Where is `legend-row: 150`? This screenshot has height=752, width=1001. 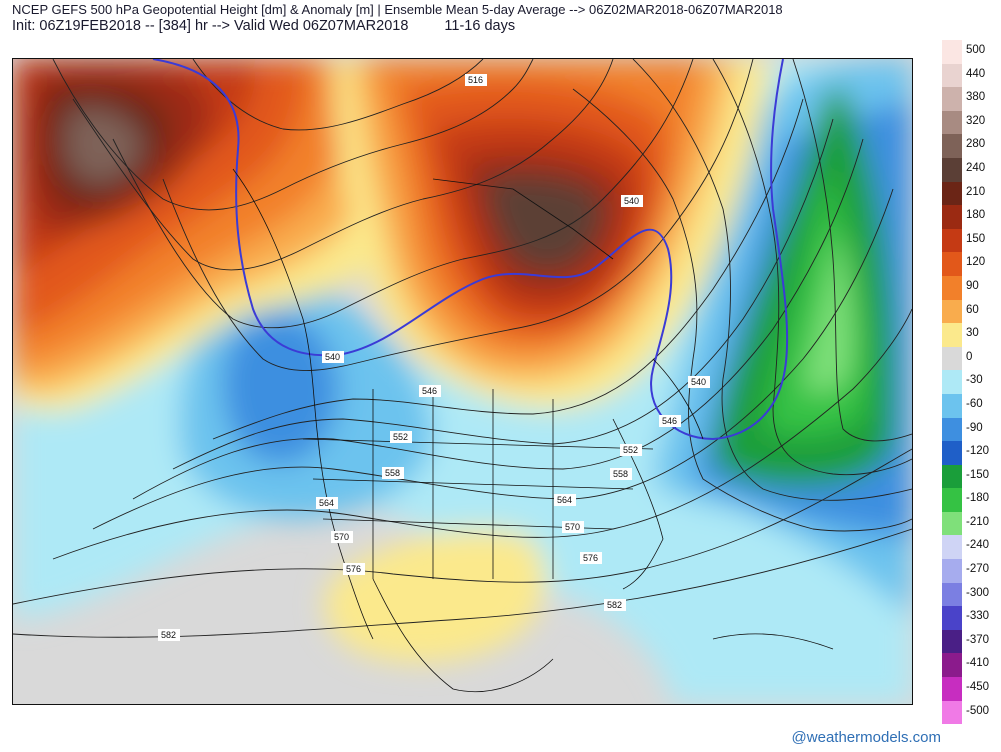
legend-row: 150 is located at coordinates (970, 240).